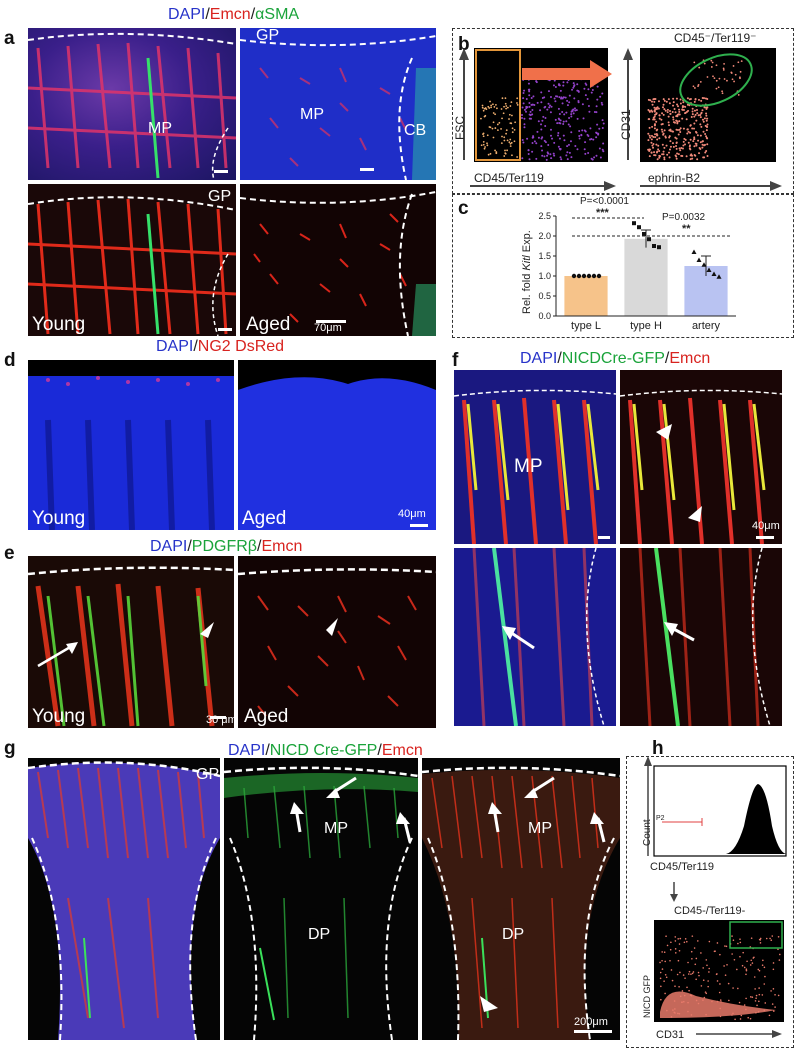  What do you see at coordinates (328, 328) in the screenshot?
I see `scale-bar-label: 70μm` at bounding box center [328, 328].